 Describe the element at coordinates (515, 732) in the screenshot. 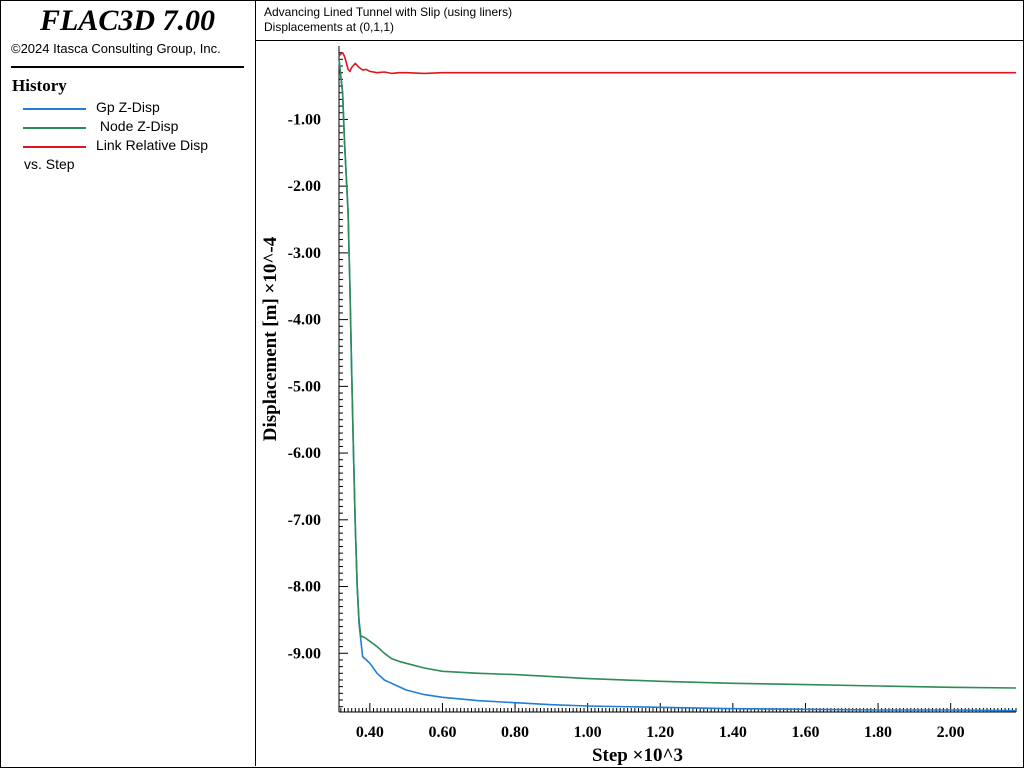

I see `x-tick-label: 0.80` at that location.